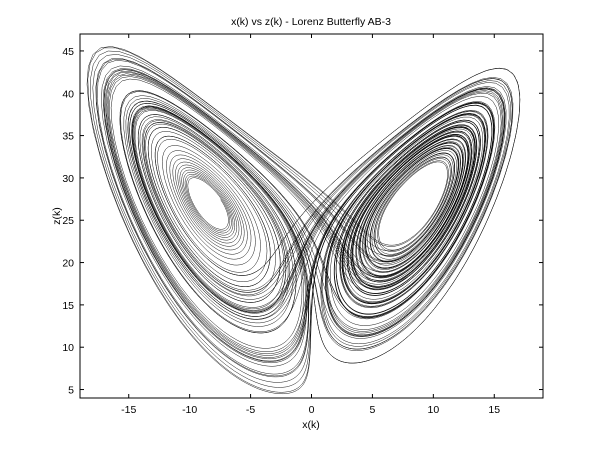 The height and width of the screenshot is (450, 600). I want to click on y-tick-label: 15, so click(68, 306).